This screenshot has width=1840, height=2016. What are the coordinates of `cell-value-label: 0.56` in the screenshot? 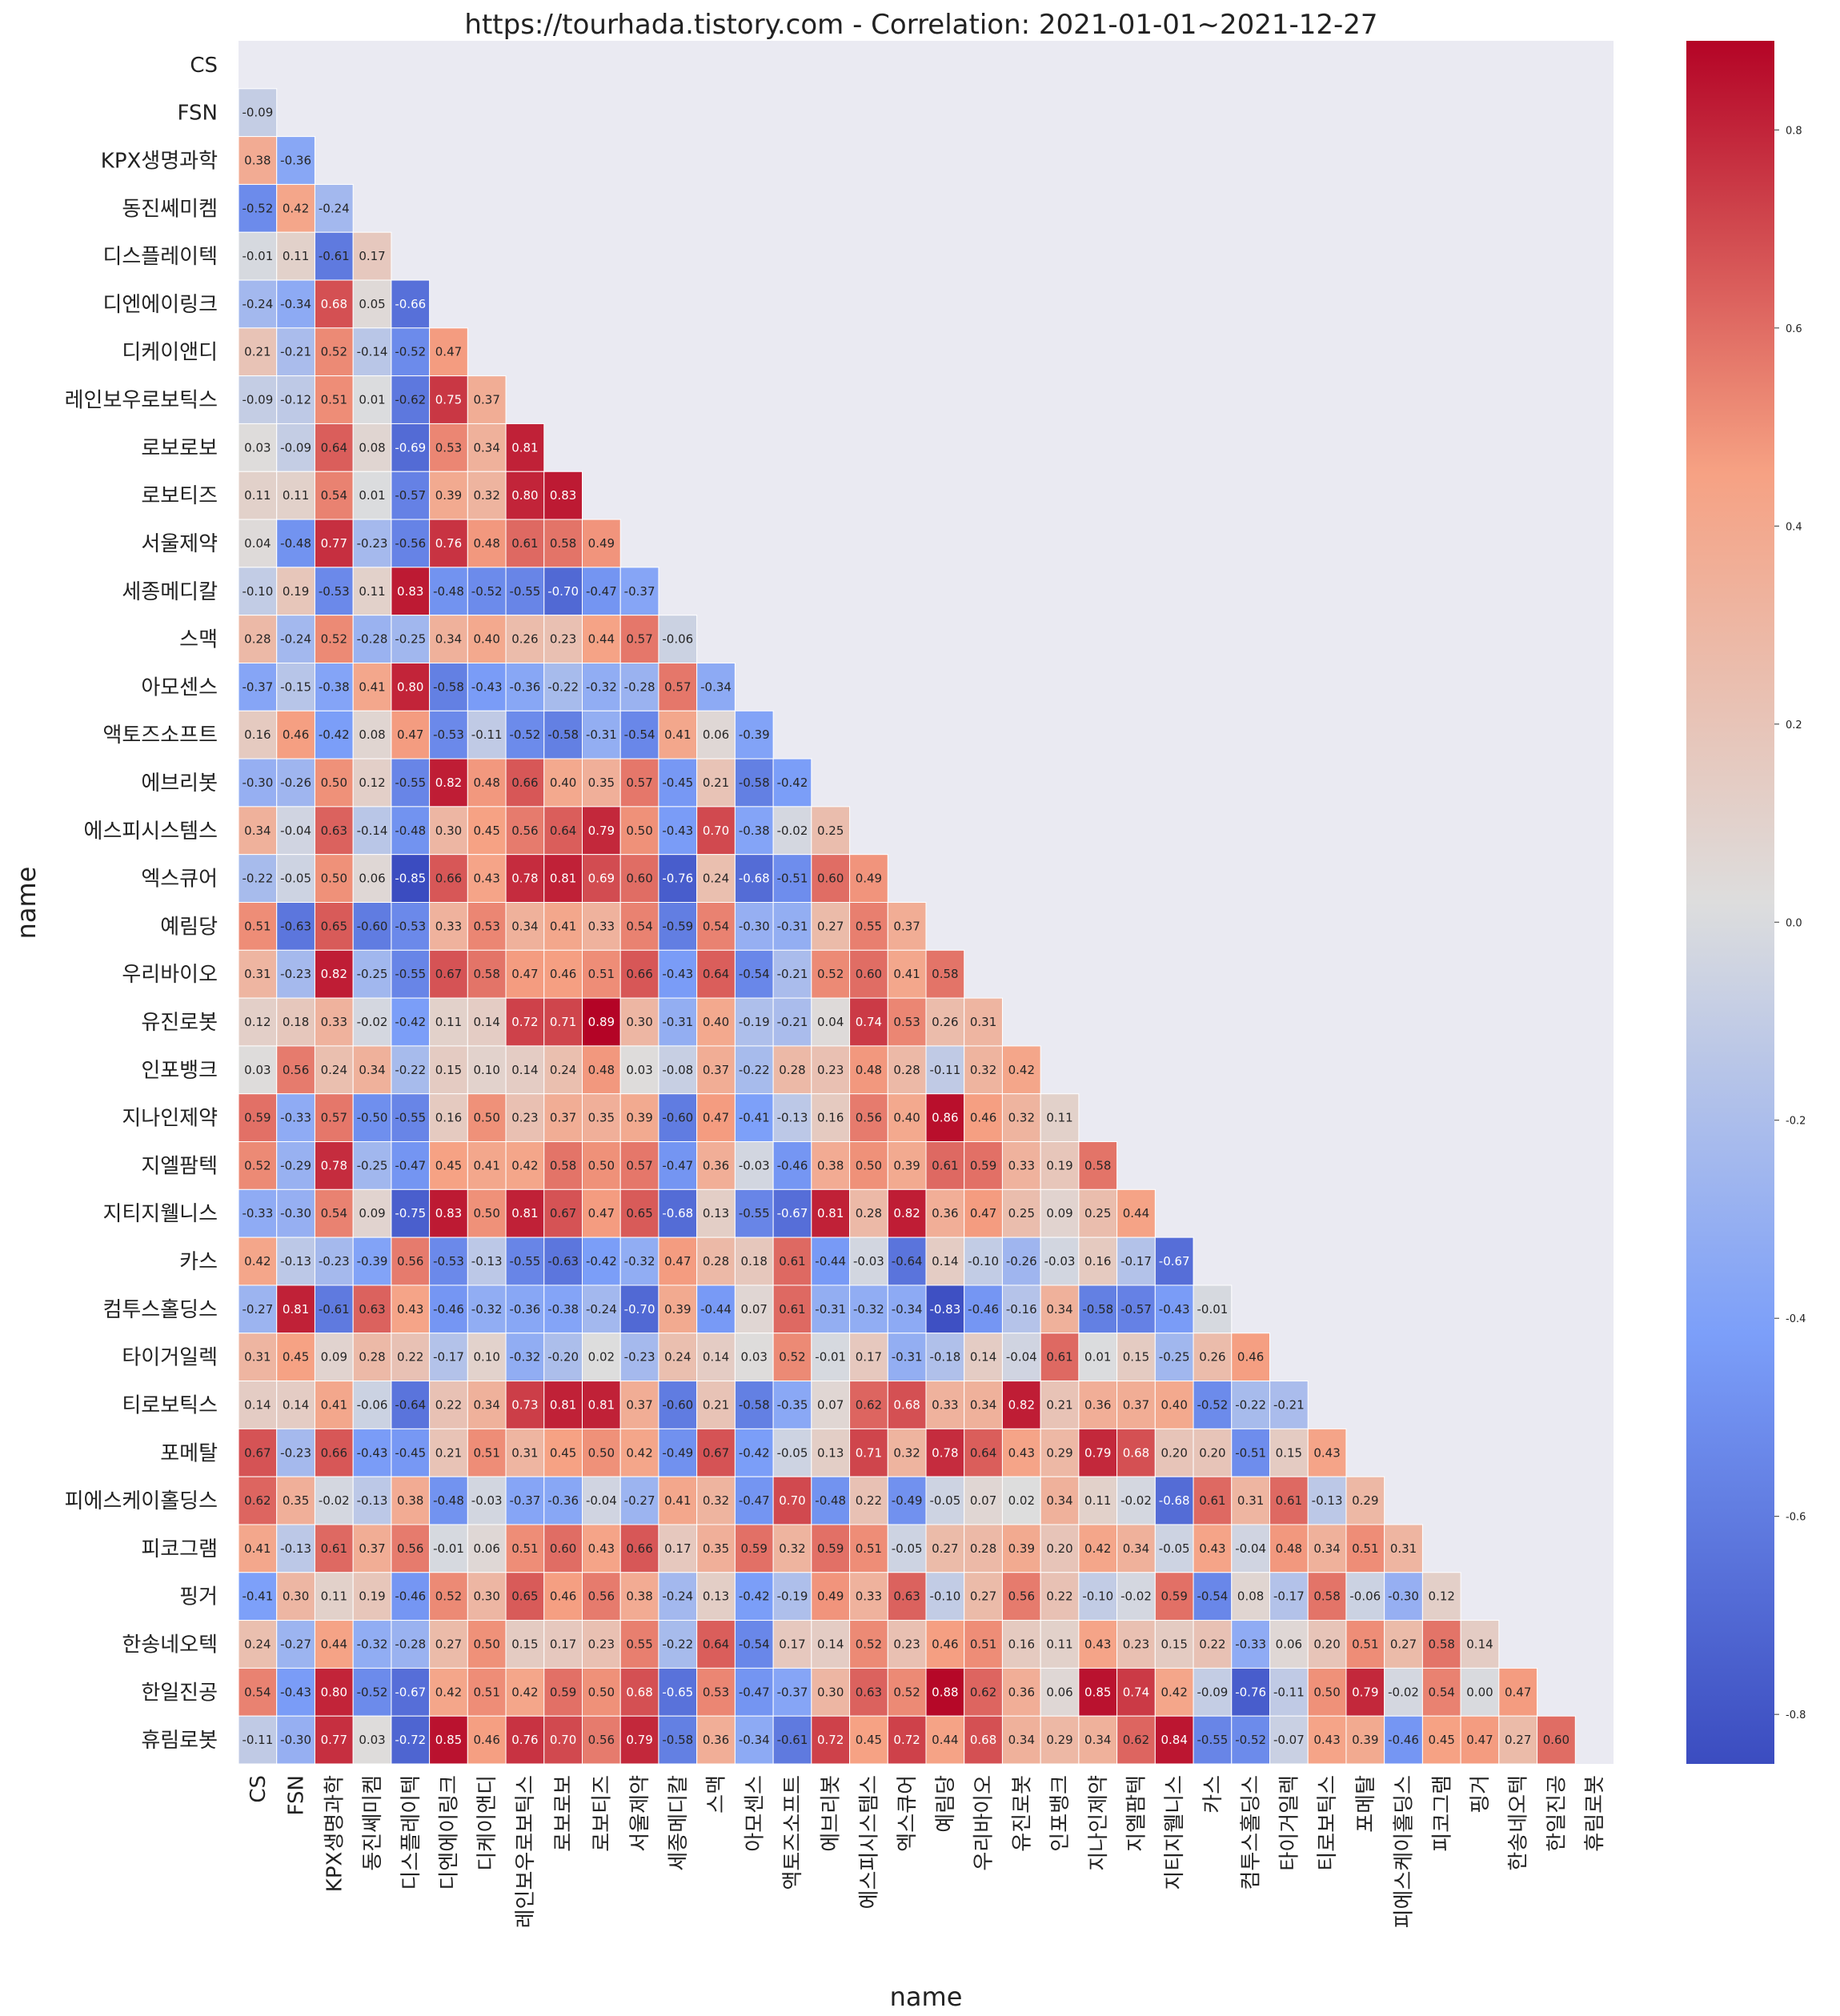 It's located at (524, 831).